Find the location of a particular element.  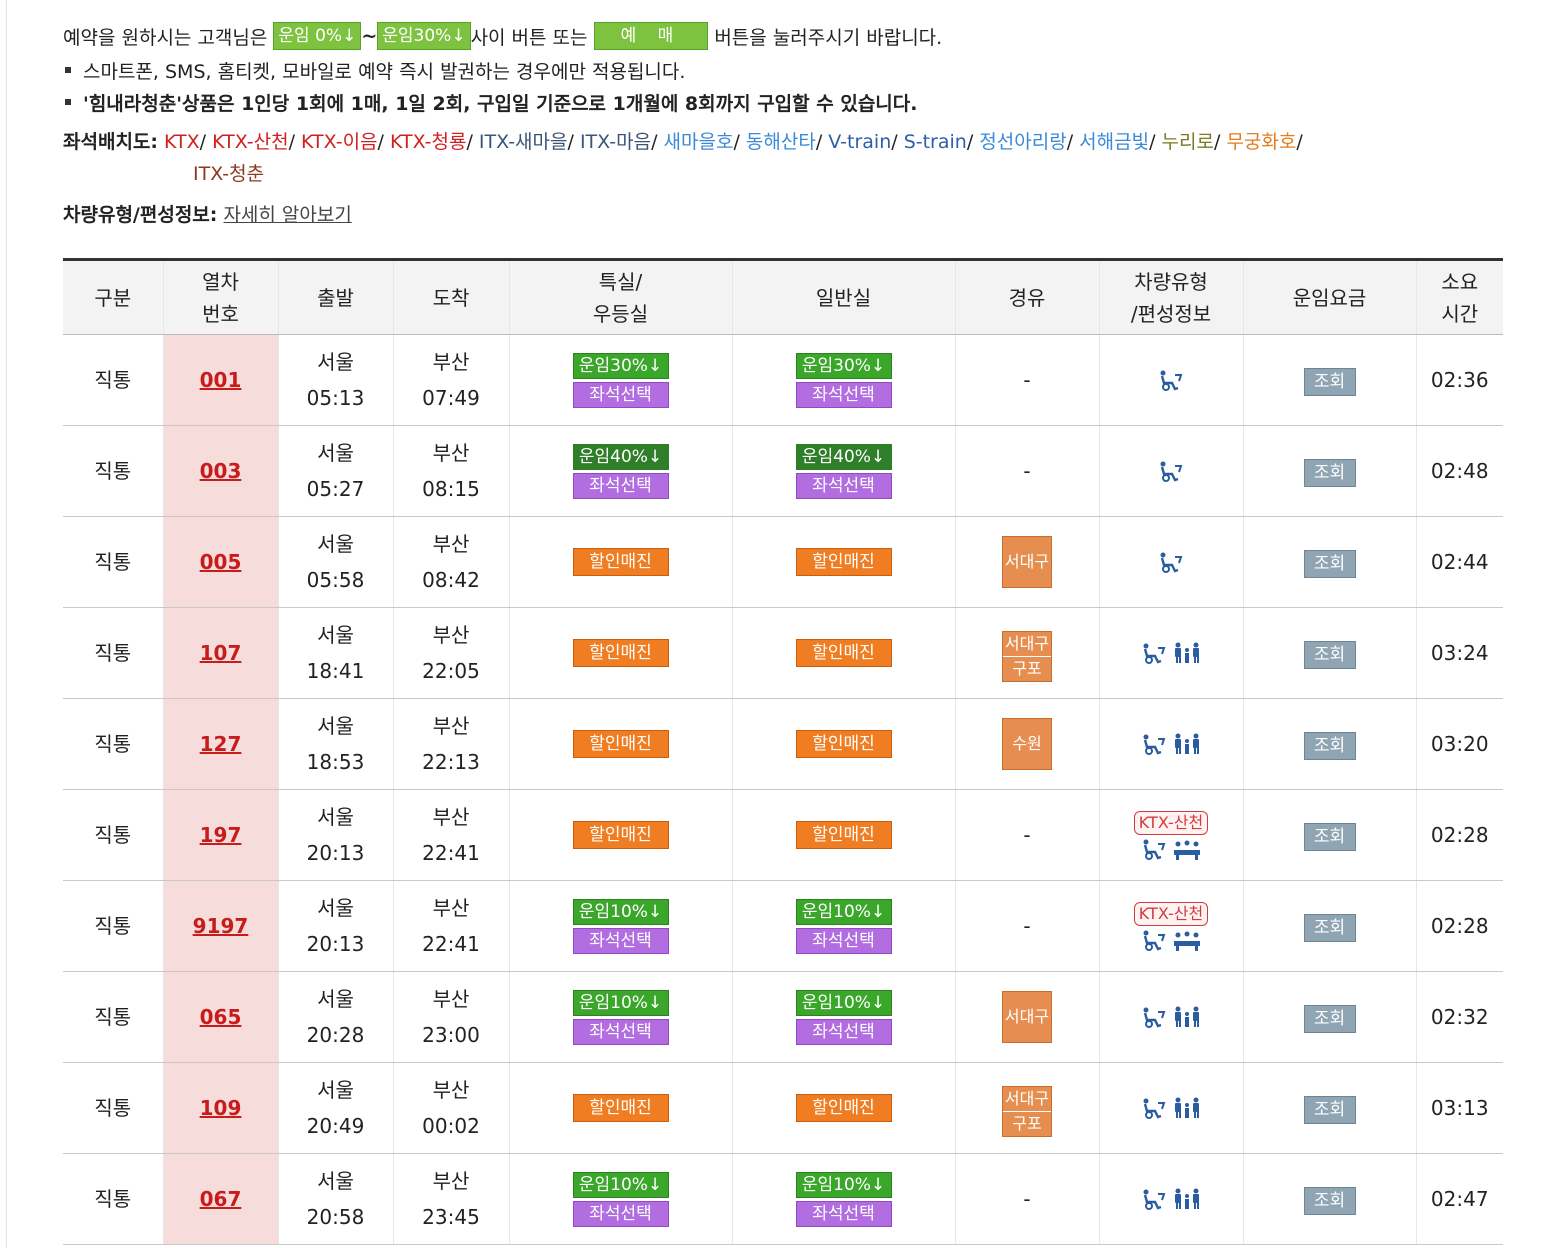

train-number-link: 003 is located at coordinates (220, 471).